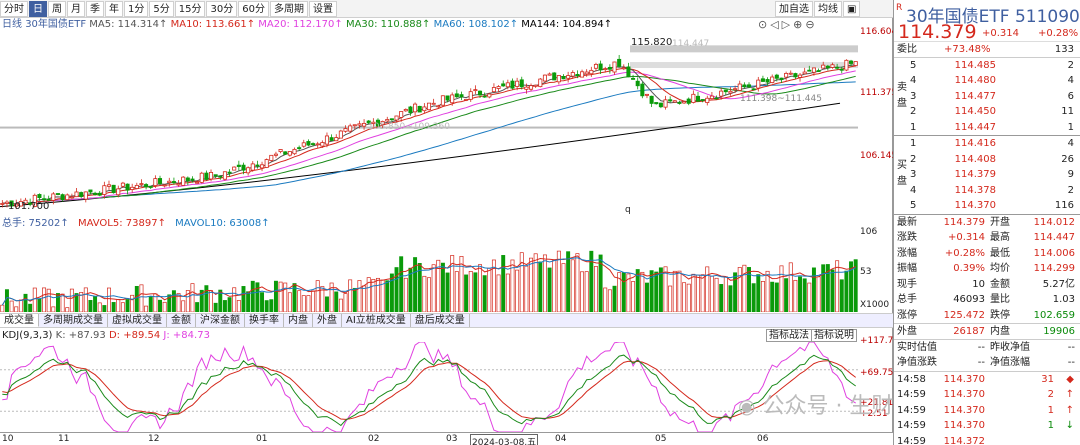 Image resolution: width=1080 pixels, height=445 pixels. I want to click on kdj-tick: +69.75, so click(877, 373).